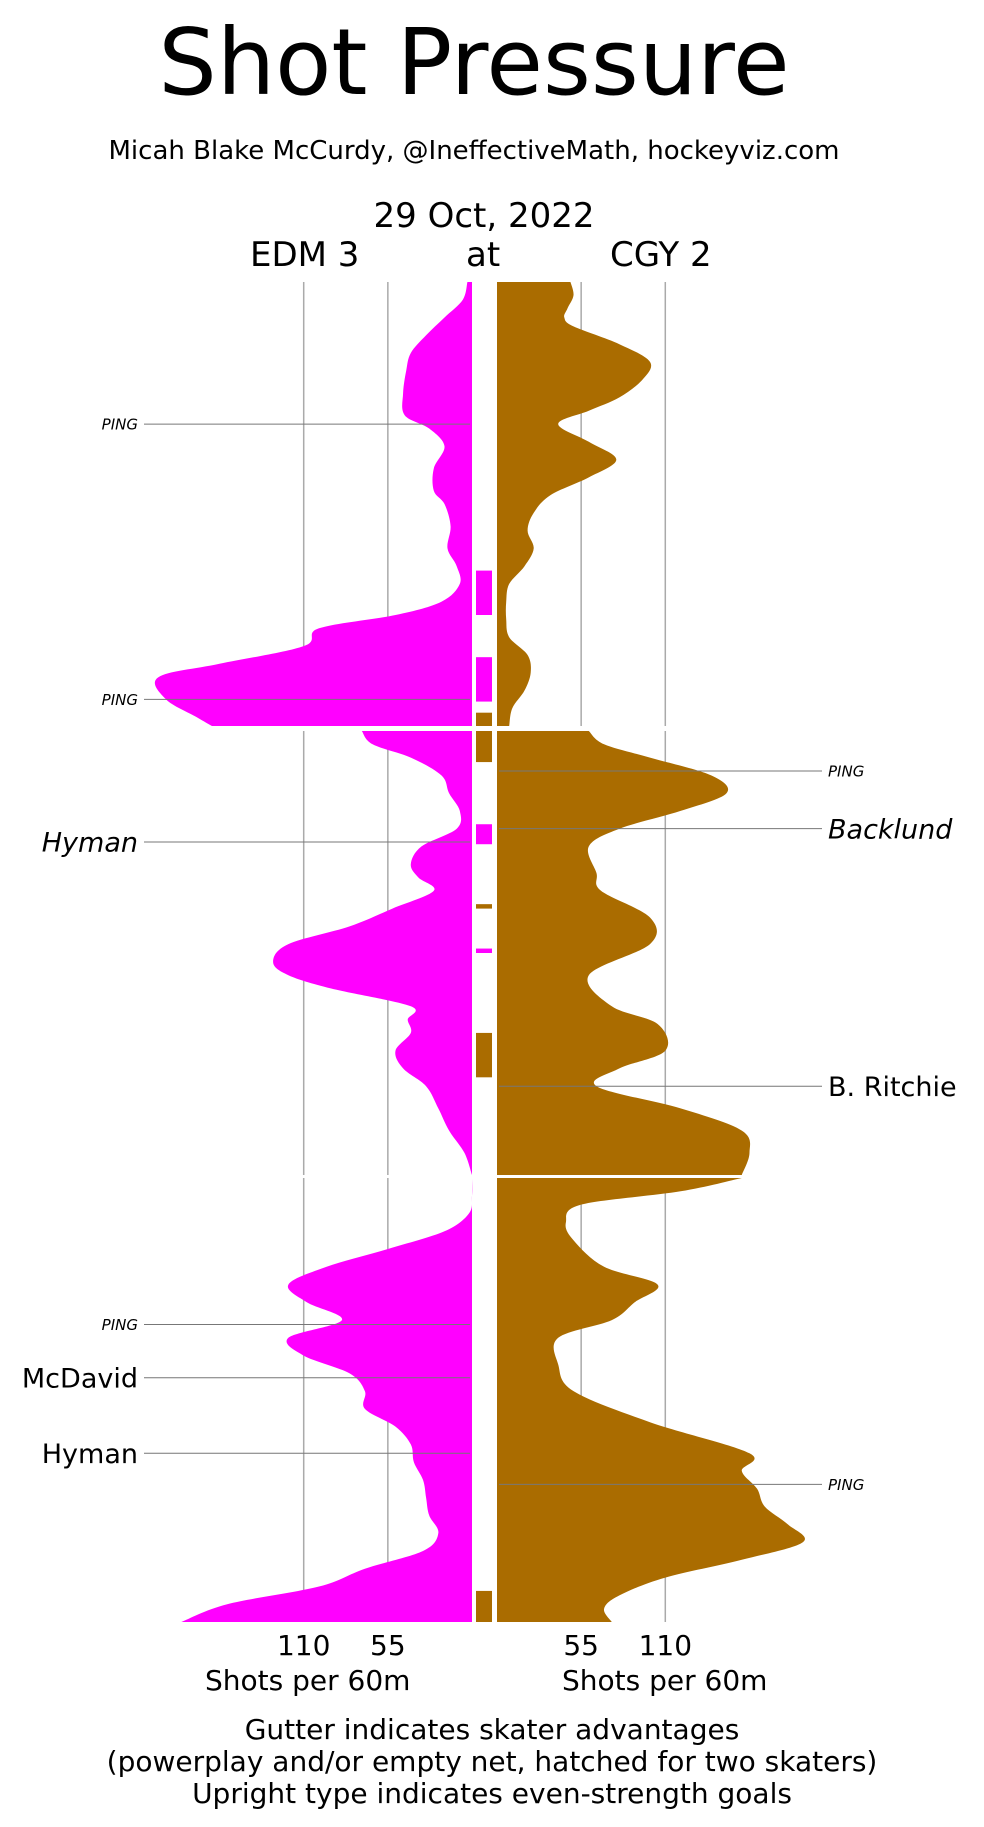  I want to click on event-label-away-p1-2: PING, so click(120, 700).